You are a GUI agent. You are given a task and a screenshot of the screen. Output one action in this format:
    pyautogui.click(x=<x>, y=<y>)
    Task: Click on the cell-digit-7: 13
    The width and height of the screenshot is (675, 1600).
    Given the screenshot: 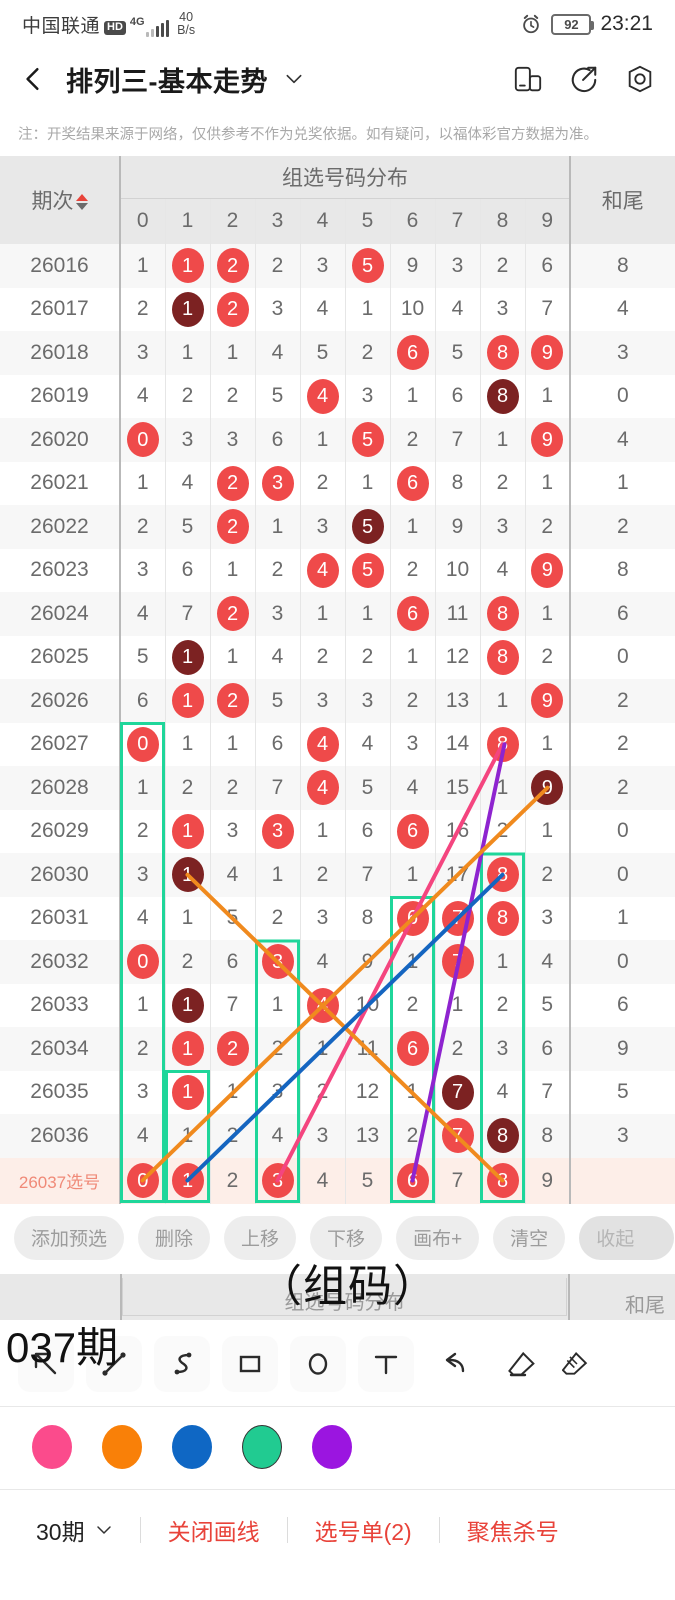 What is the action you would take?
    pyautogui.click(x=458, y=701)
    